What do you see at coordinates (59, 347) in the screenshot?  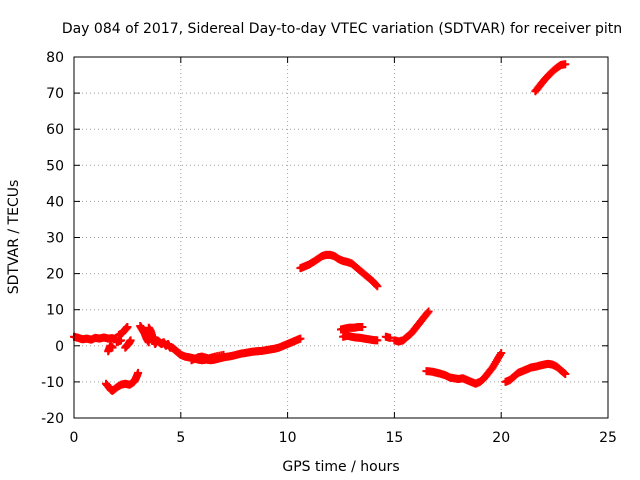 I see `y-tick-label: 0` at bounding box center [59, 347].